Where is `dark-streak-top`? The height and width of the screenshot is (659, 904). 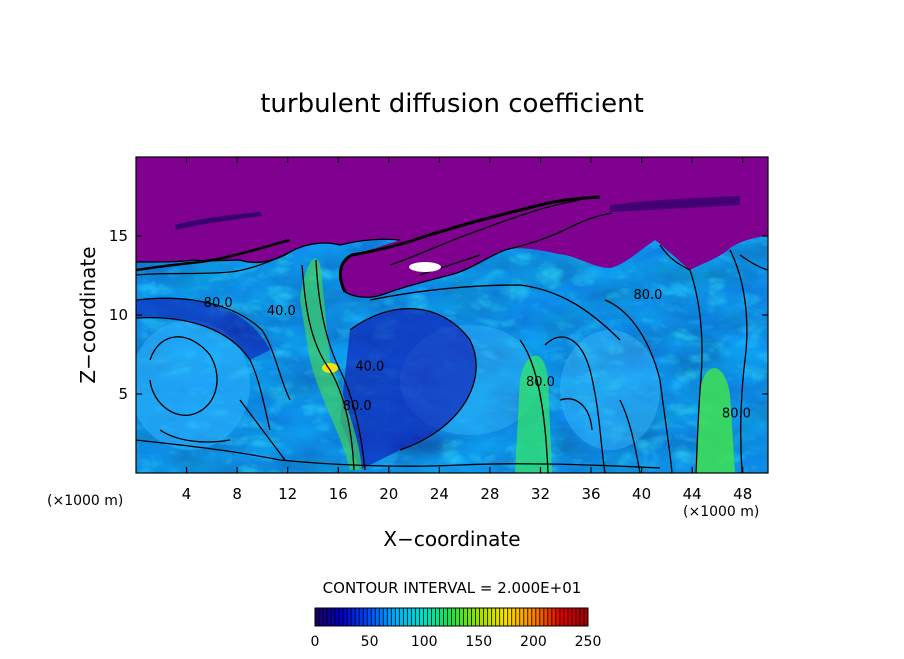 dark-streak-top is located at coordinates (218, 221).